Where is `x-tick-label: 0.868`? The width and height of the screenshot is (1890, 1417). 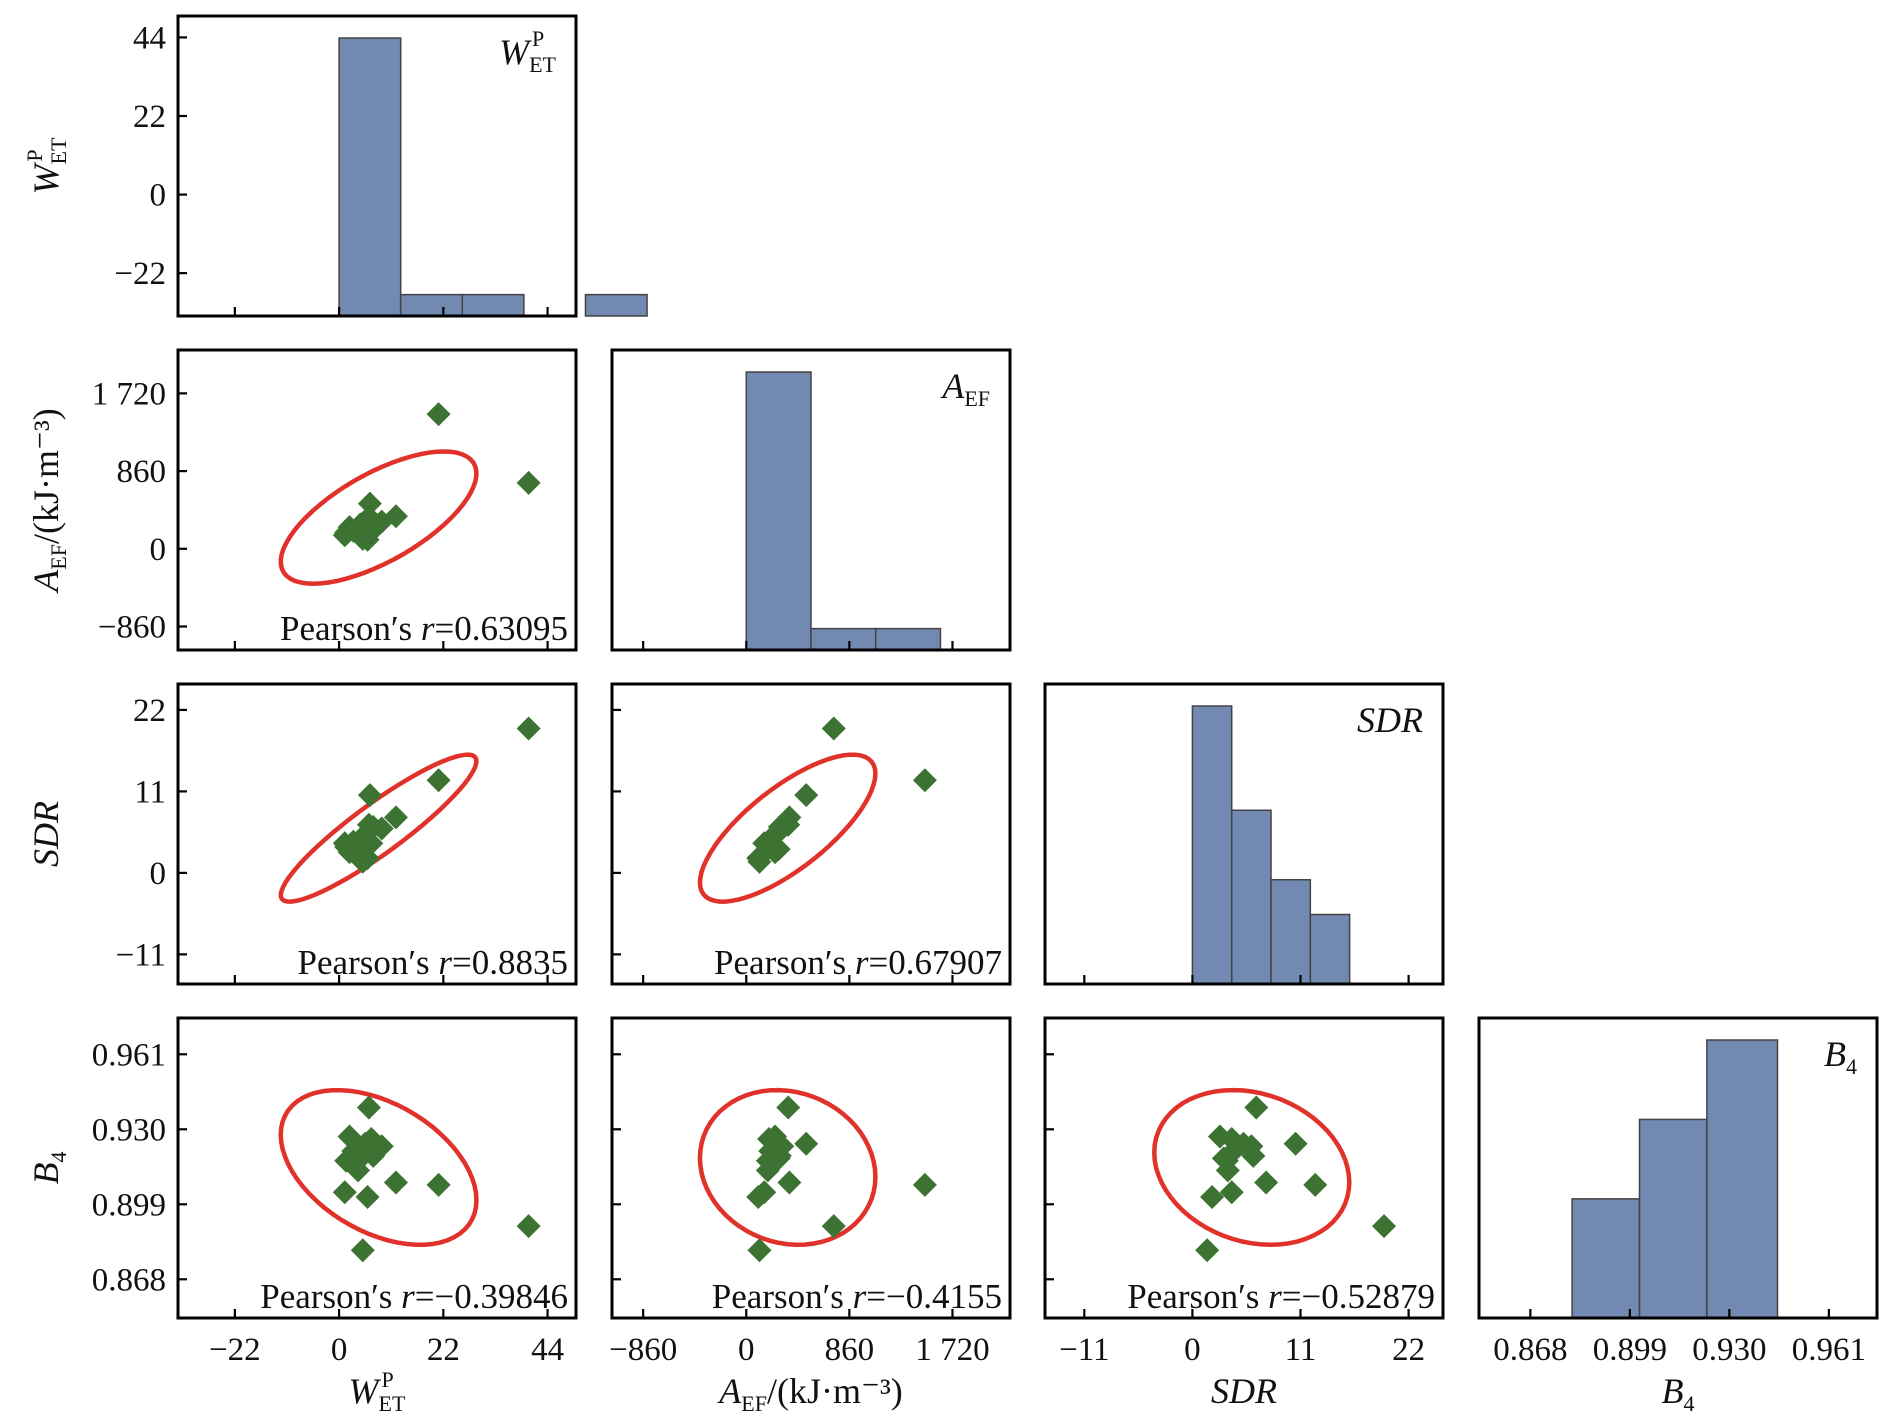
x-tick-label: 0.868 is located at coordinates (1530, 1350).